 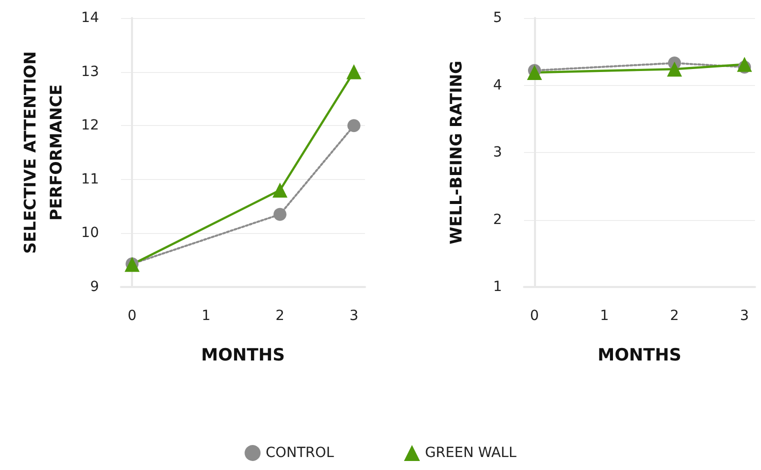 I want to click on y-axis-title: WELL-BEING RATING, so click(x=456, y=152).